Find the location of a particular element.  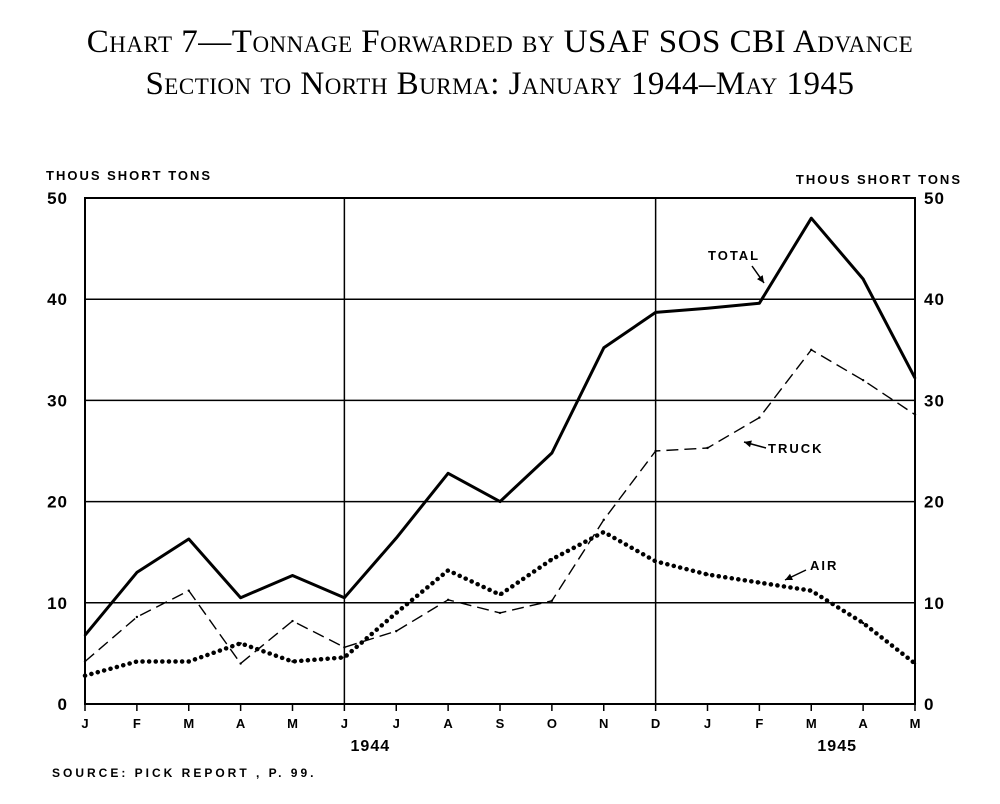

y-tick-left-40: 40 is located at coordinates (57, 299).